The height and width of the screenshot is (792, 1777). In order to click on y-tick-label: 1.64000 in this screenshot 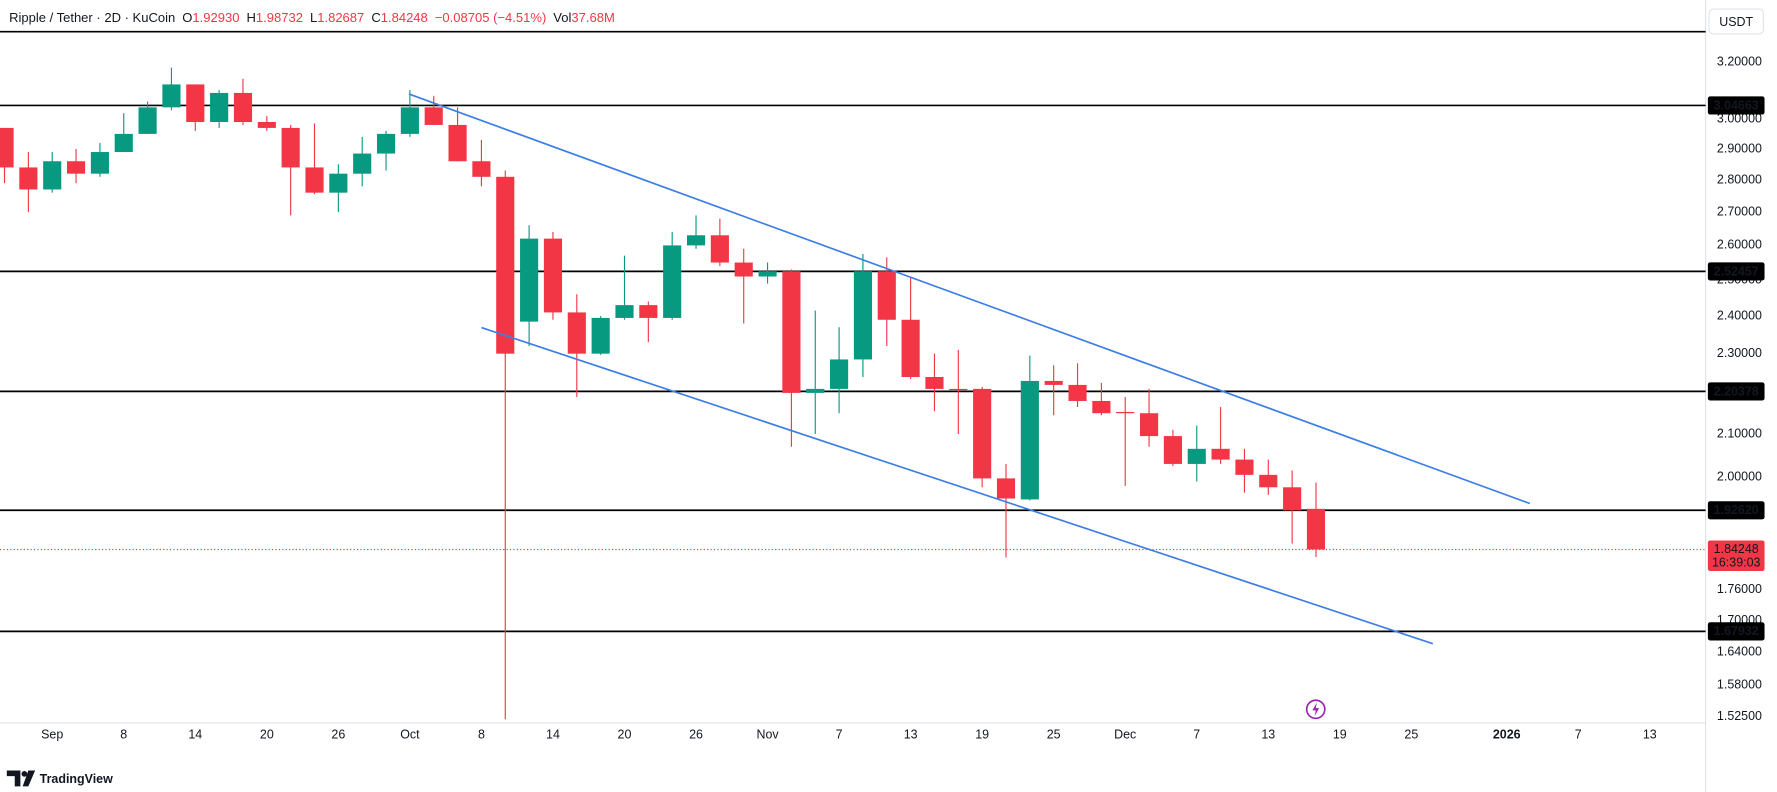, I will do `click(1739, 652)`.